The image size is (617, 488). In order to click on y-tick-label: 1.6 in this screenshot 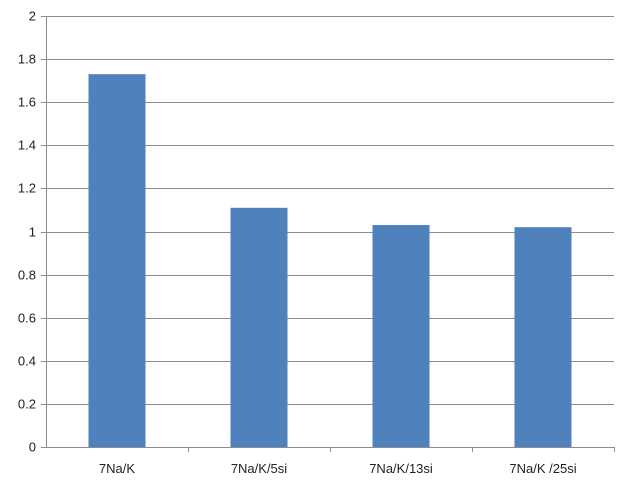, I will do `click(27, 102)`.